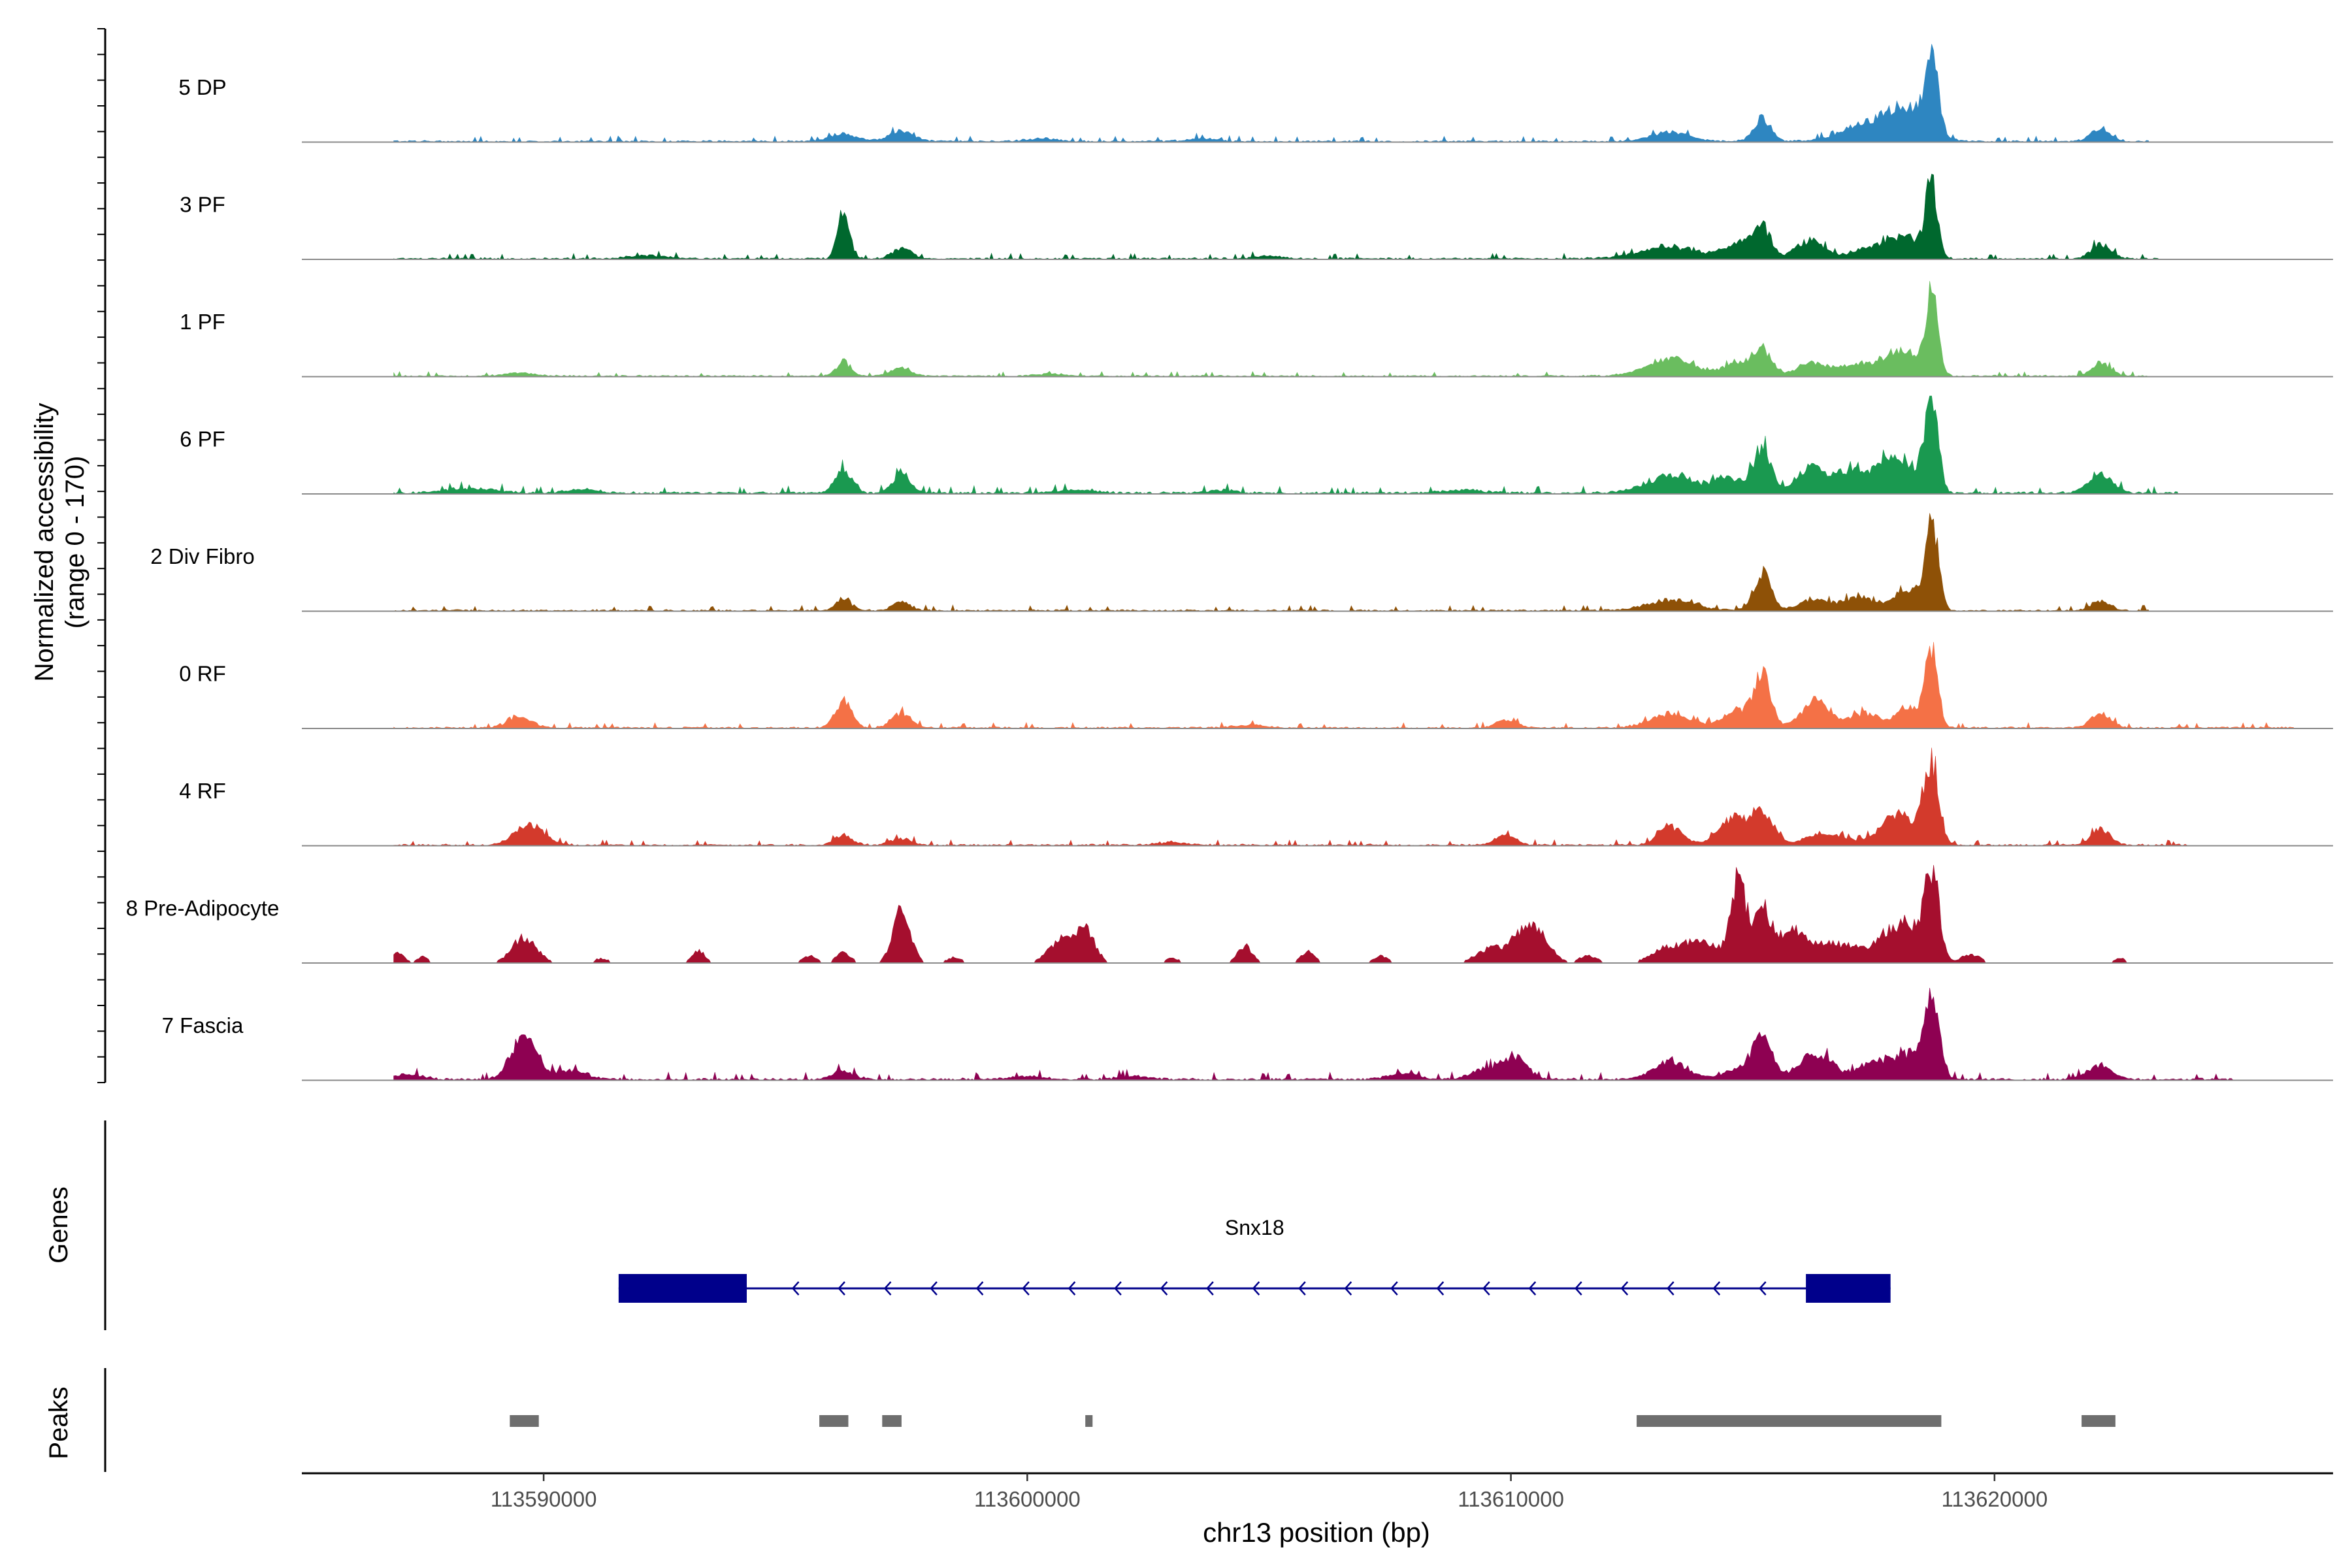  What do you see at coordinates (202, 791) in the screenshot?
I see `track-label: 4 RF` at bounding box center [202, 791].